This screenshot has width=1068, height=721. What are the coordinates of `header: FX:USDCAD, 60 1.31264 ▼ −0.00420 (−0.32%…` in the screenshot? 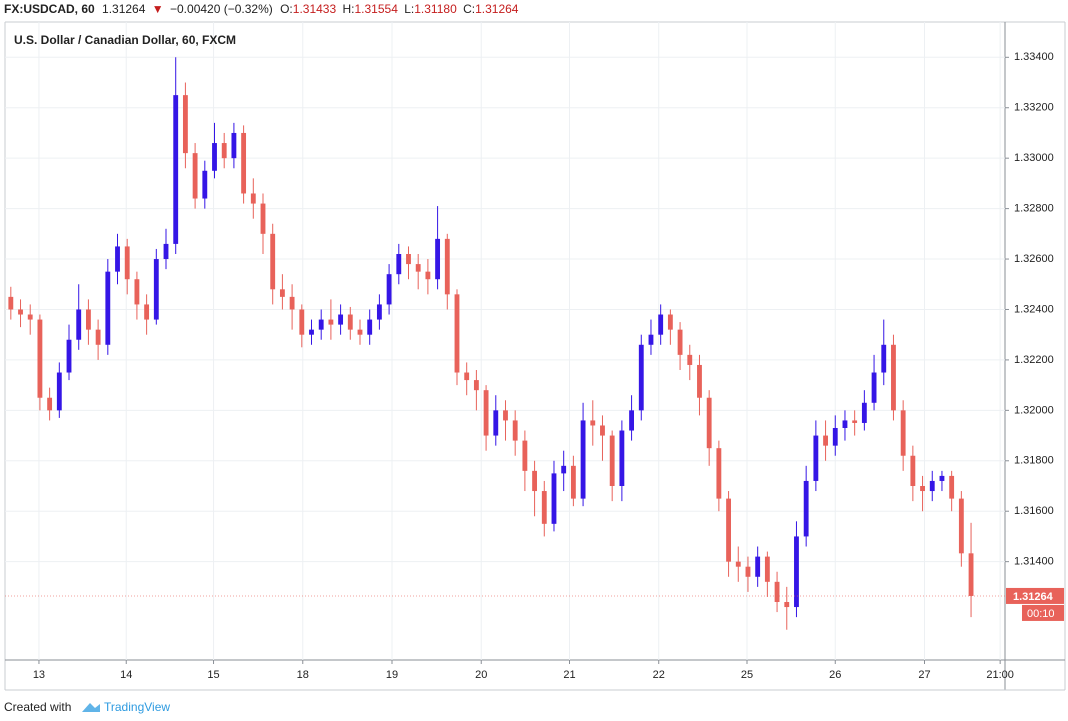 It's located at (261, 9).